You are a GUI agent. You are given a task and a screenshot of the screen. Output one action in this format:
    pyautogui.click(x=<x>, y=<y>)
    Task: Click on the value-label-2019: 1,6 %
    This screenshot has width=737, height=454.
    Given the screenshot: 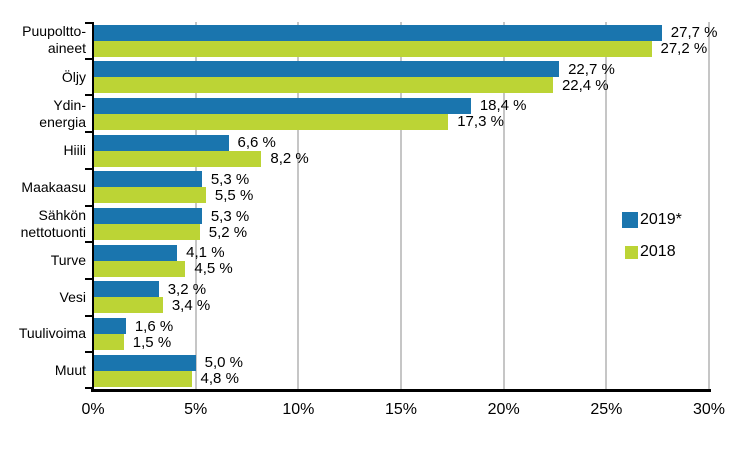 What is the action you would take?
    pyautogui.click(x=154, y=326)
    